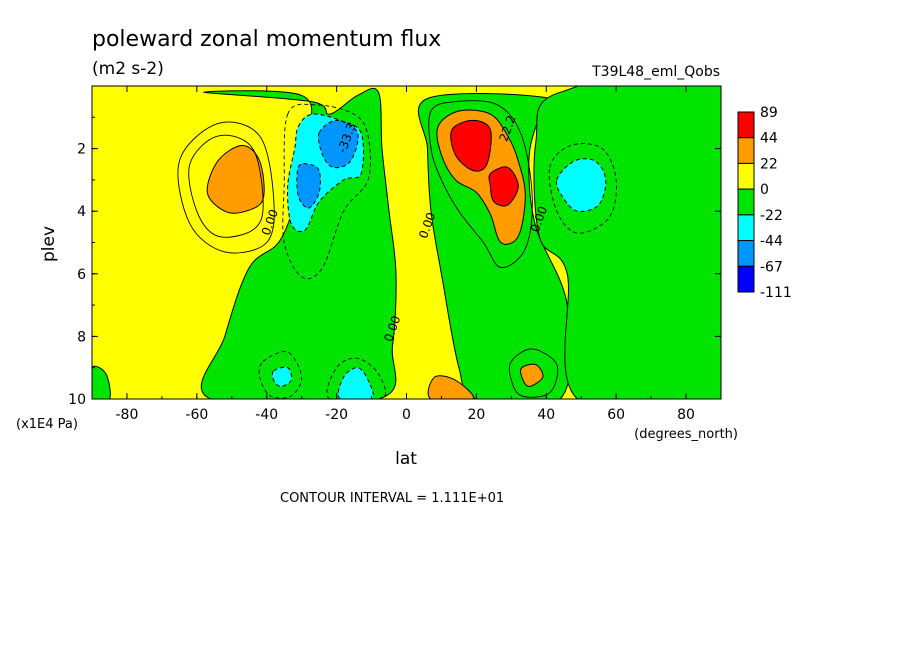  What do you see at coordinates (771, 267) in the screenshot?
I see `colorbar-label: -67` at bounding box center [771, 267].